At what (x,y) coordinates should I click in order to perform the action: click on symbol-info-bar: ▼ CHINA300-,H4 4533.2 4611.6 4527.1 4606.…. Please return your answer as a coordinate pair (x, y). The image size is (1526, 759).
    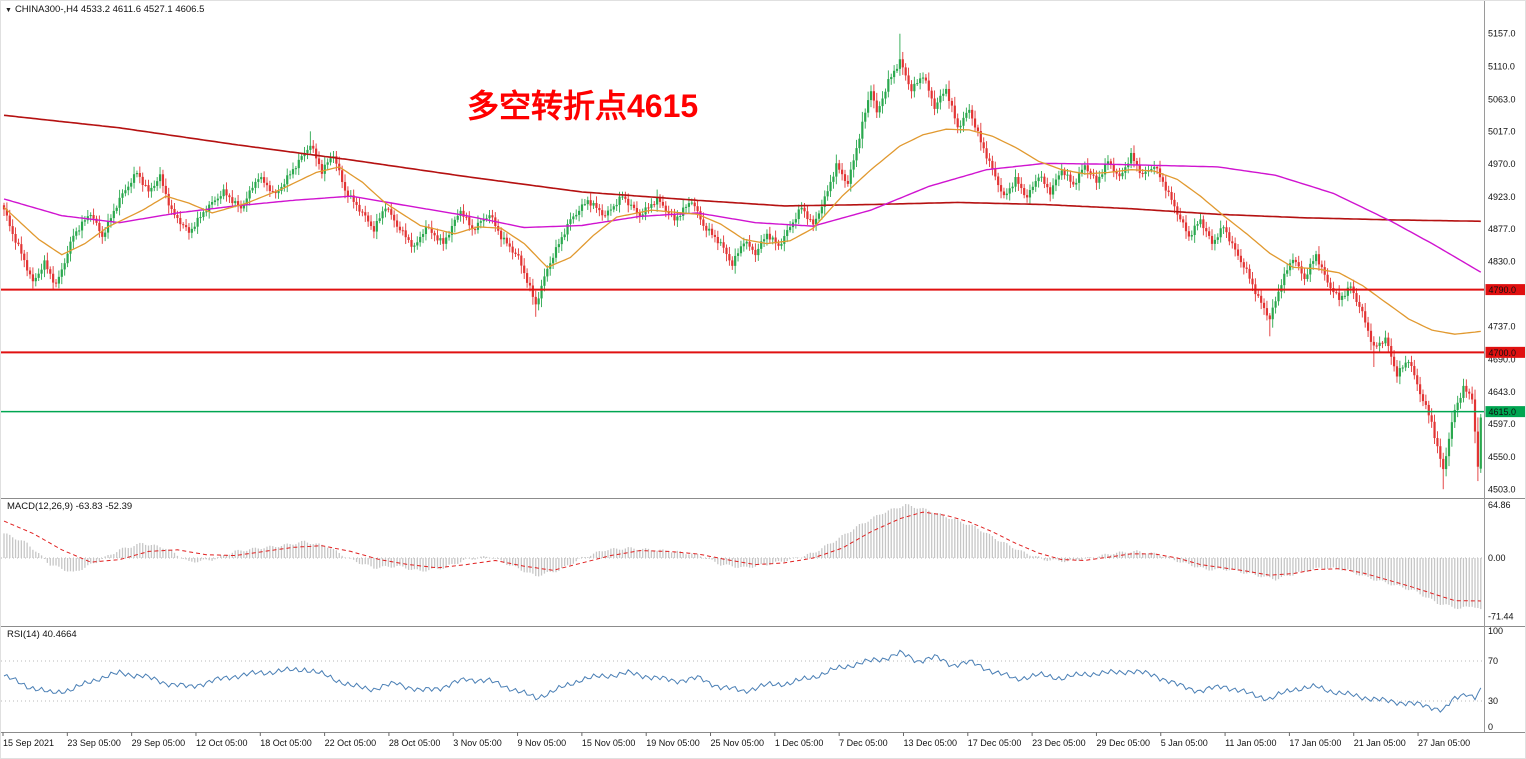
    Looking at the image, I should click on (104, 9).